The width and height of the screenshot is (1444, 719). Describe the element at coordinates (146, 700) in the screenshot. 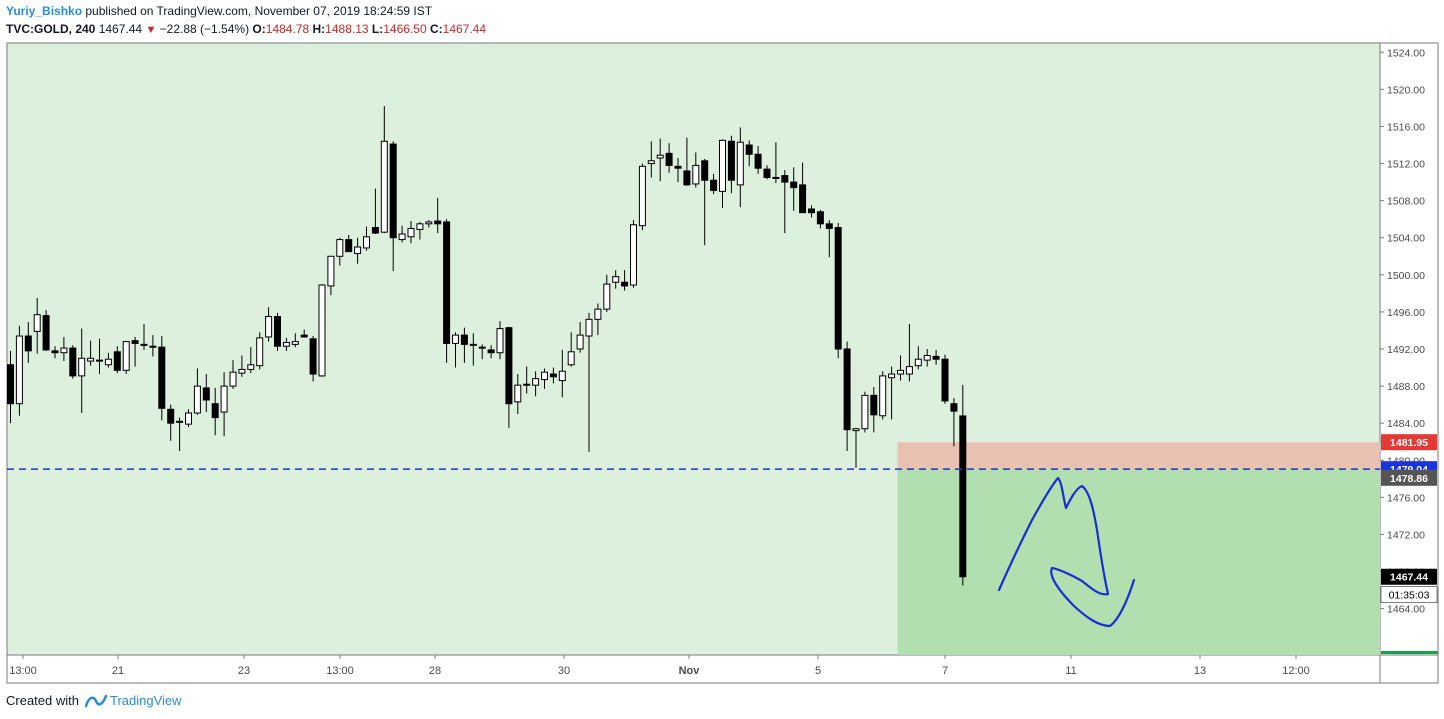

I see `tradingview-link: TradingView` at that location.